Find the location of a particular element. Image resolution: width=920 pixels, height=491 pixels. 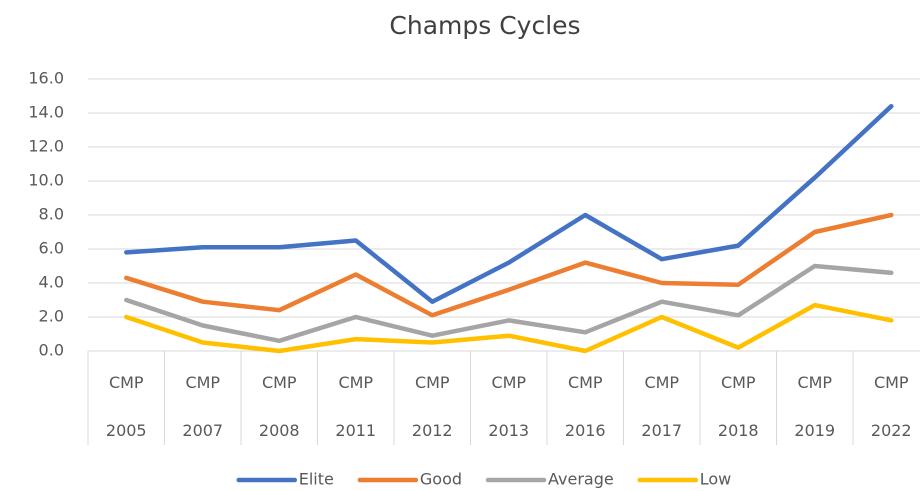

x-tick-label: CMP 2005 is located at coordinates (126, 406).